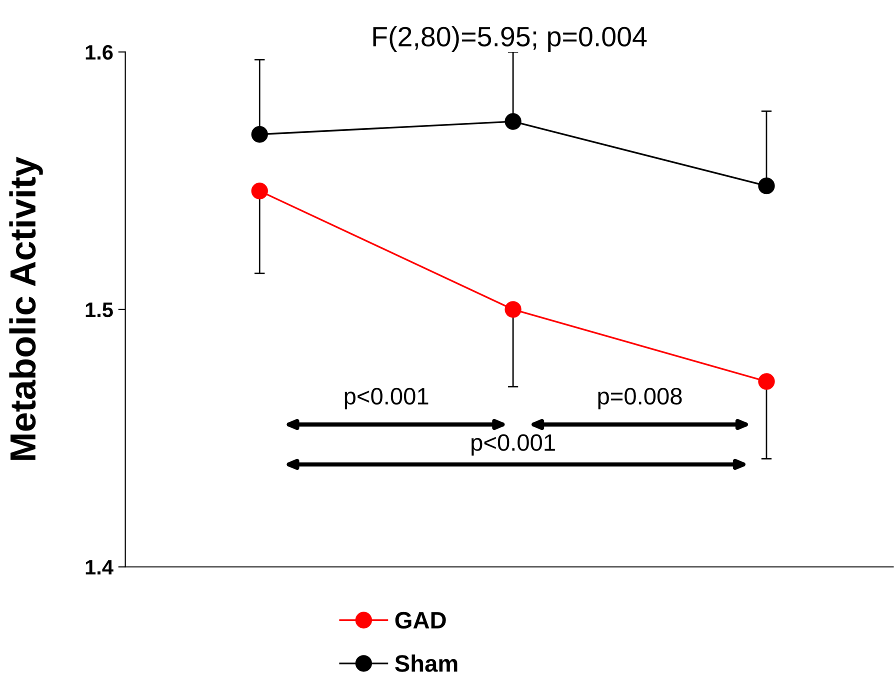  I want to click on legend-label: GAD, so click(420, 620).